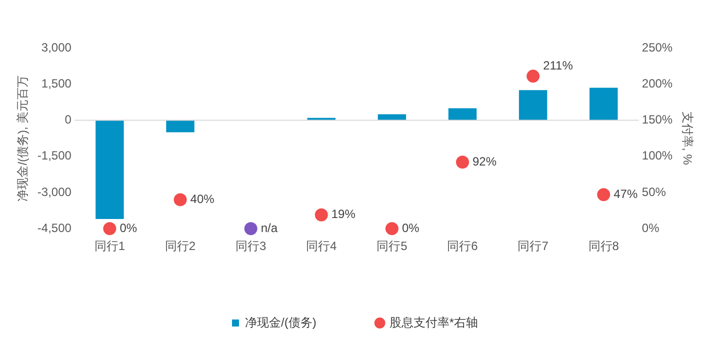 This screenshot has width=710, height=351. Describe the element at coordinates (180, 246) in the screenshot. I see `x-tick-label: 同行2` at that location.